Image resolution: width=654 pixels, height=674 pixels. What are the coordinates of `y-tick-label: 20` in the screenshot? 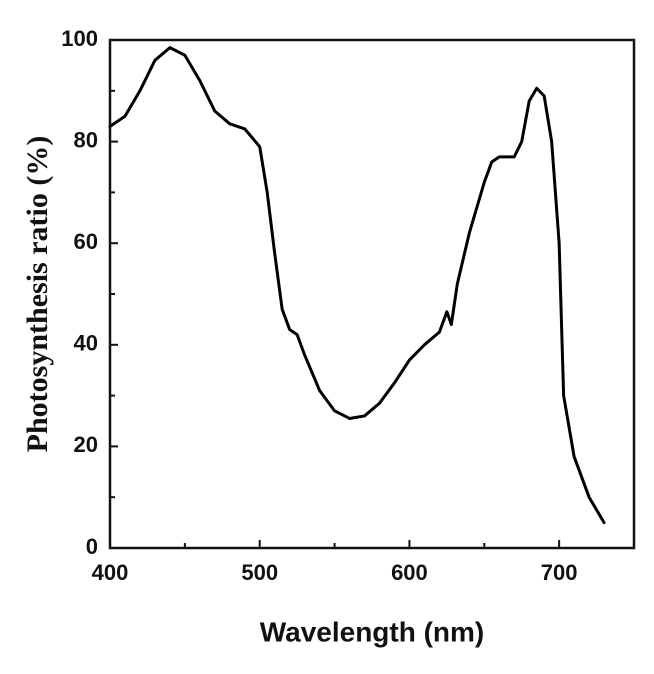 It's located at (86, 444).